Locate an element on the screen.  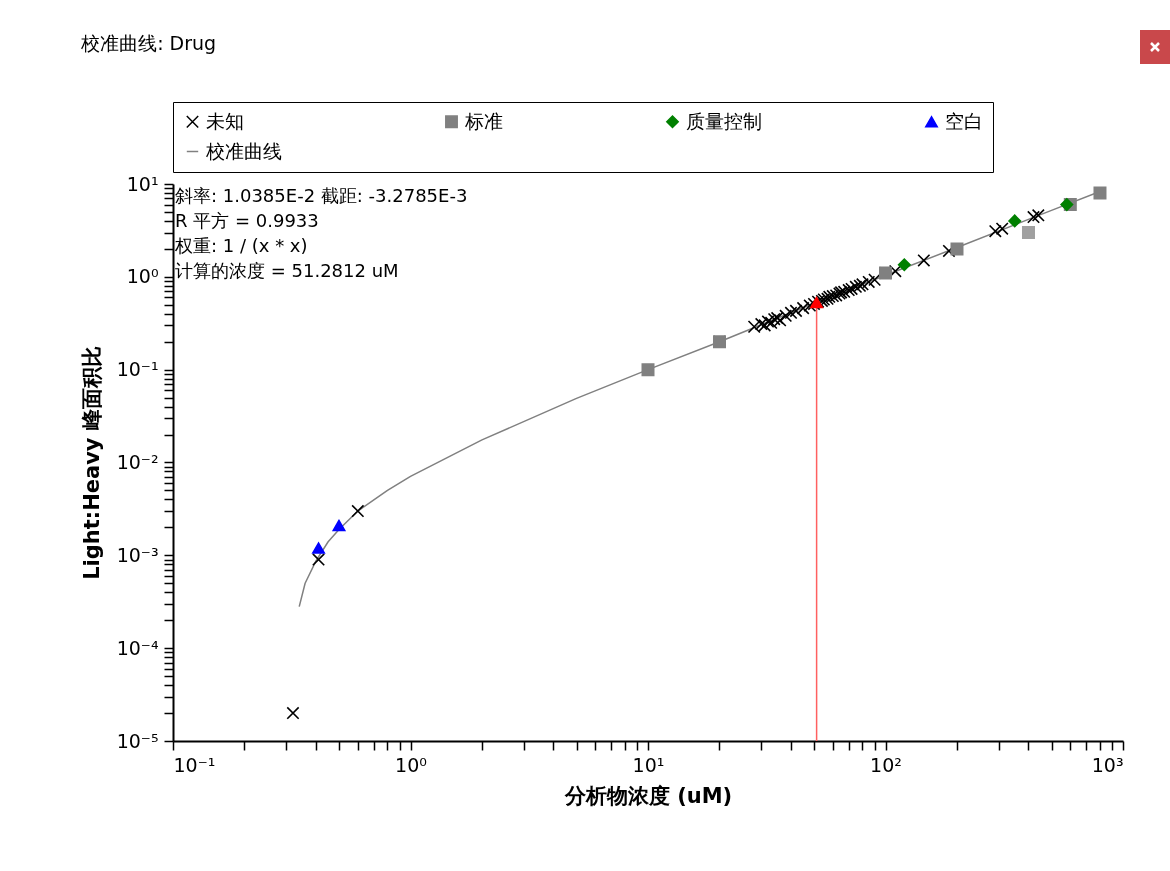
annotation: 计算的浓度 = 51.2812 uM is located at coordinates (287, 270).